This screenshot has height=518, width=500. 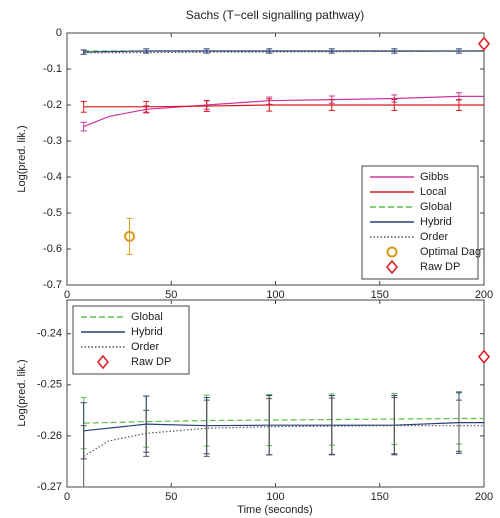 I want to click on y-tick-label: -0.27, so click(x=49, y=487).